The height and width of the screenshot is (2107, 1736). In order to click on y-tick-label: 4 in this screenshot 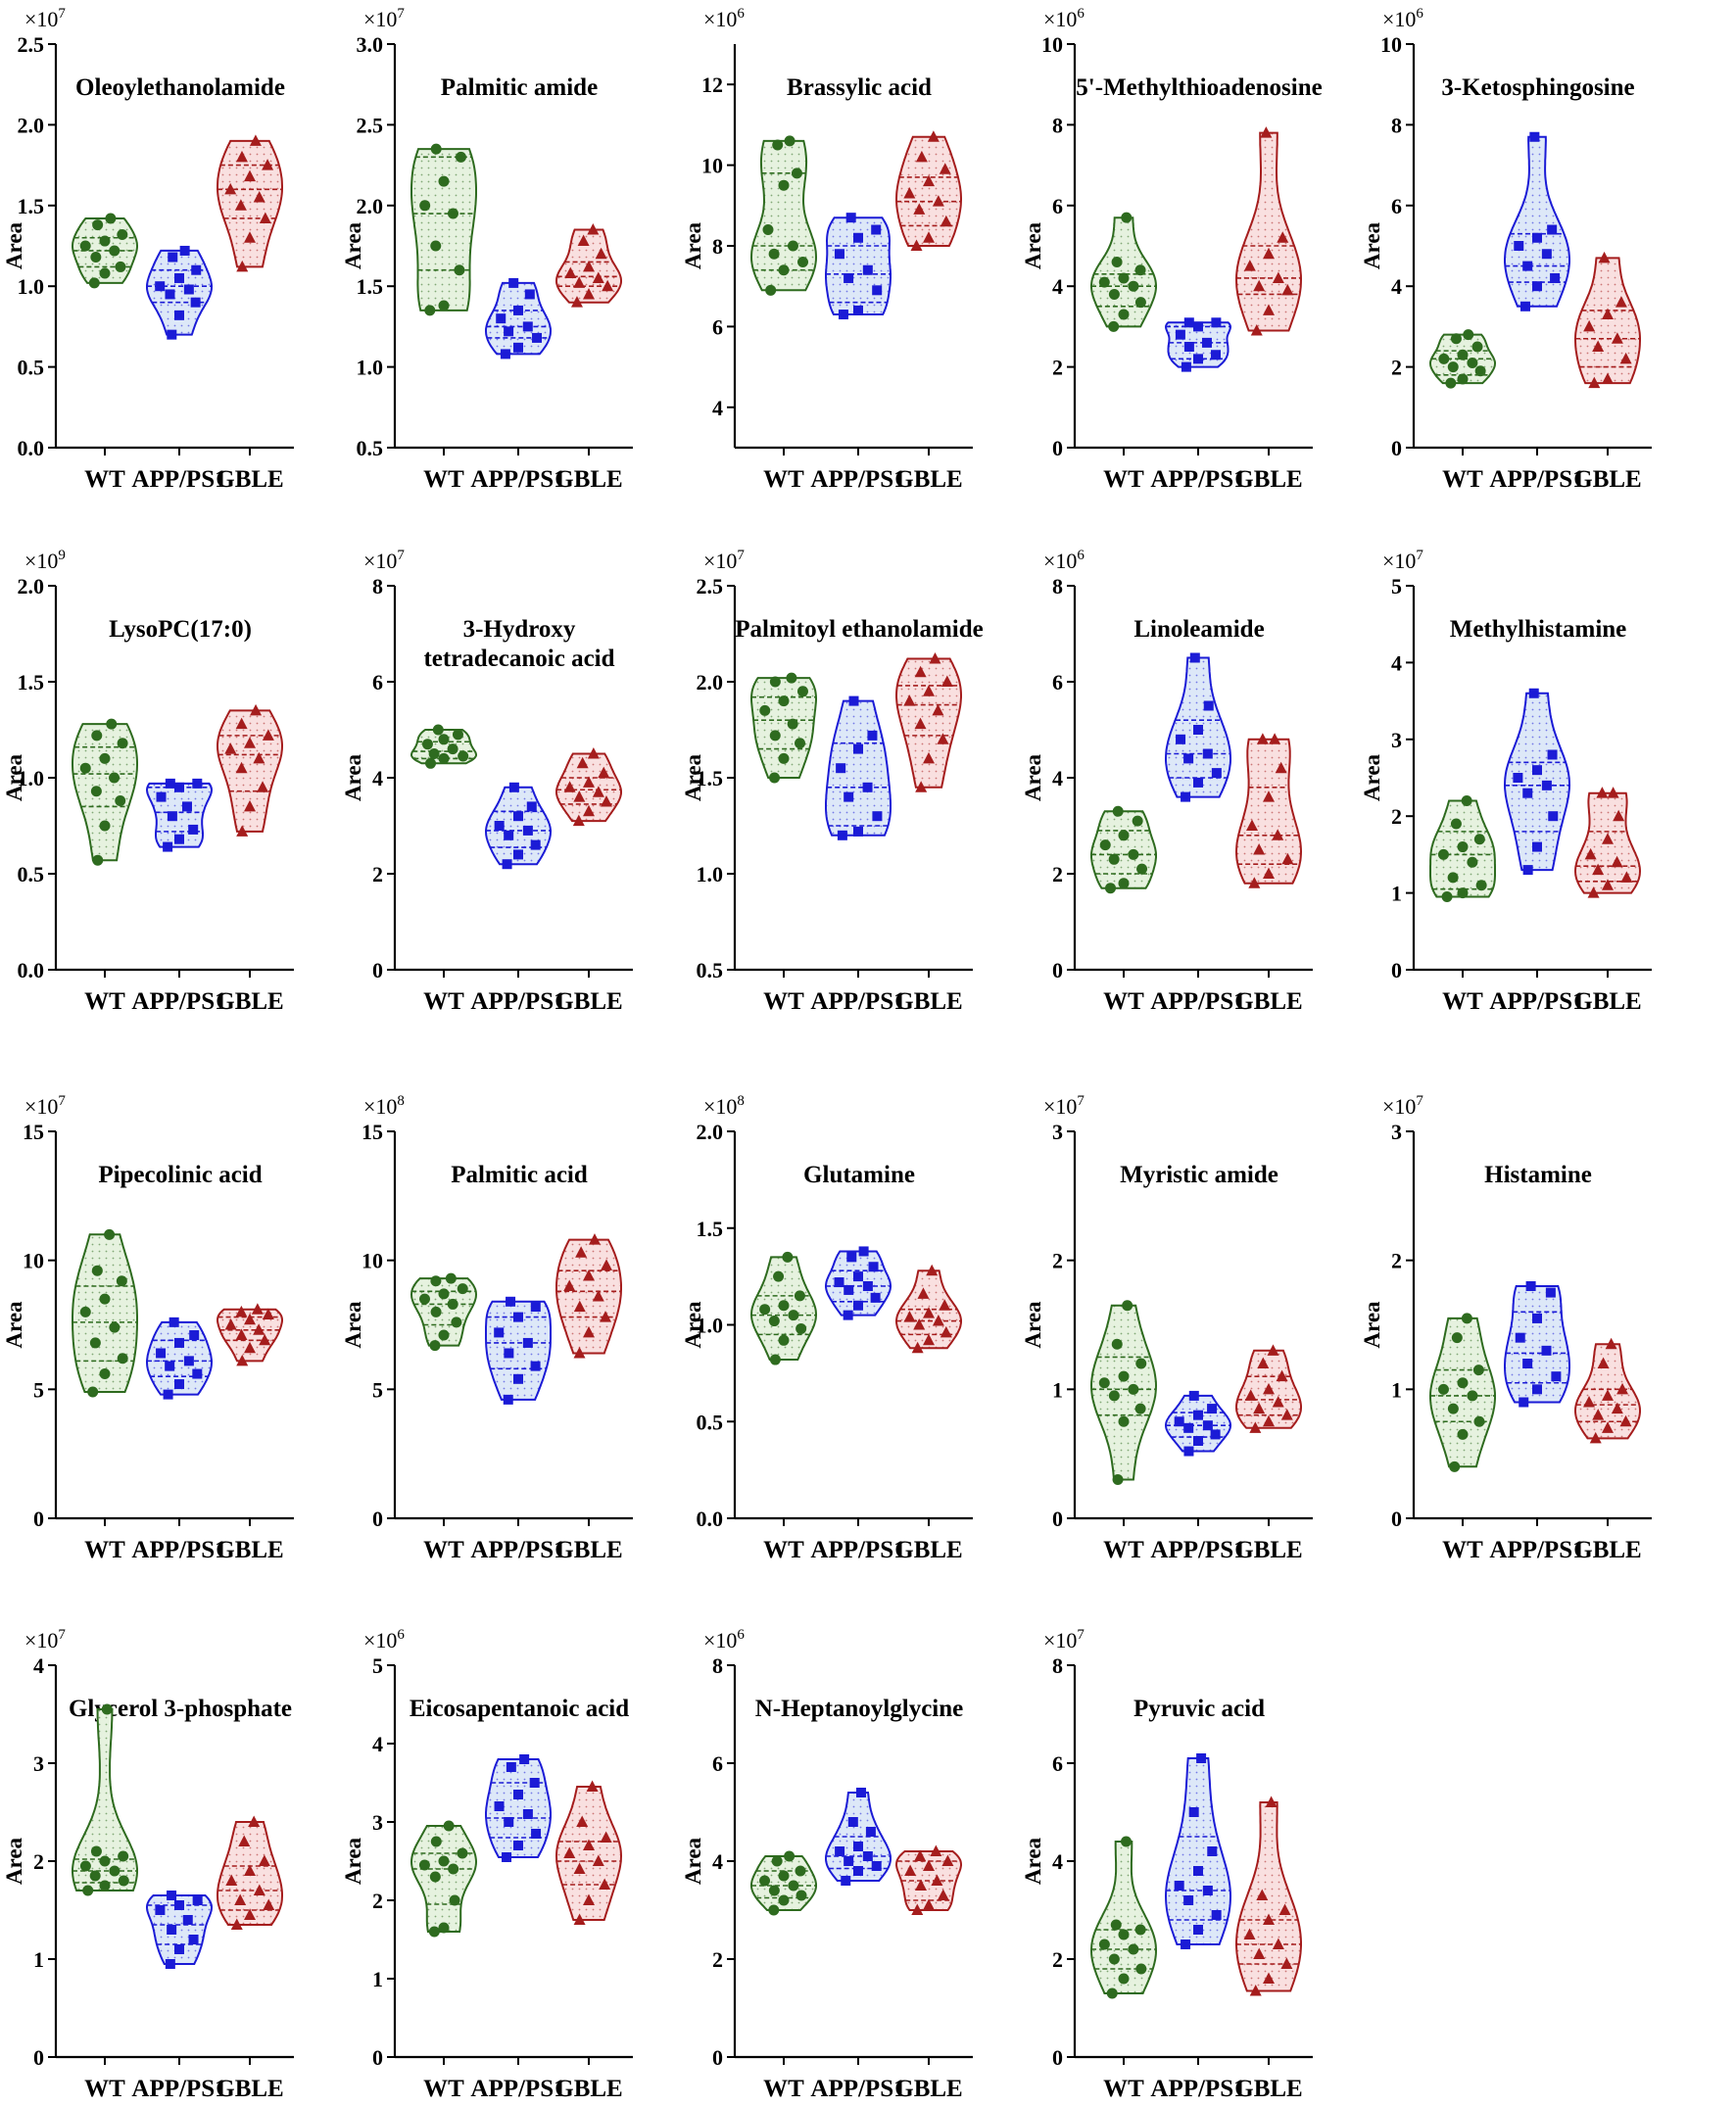, I will do `click(377, 1744)`.